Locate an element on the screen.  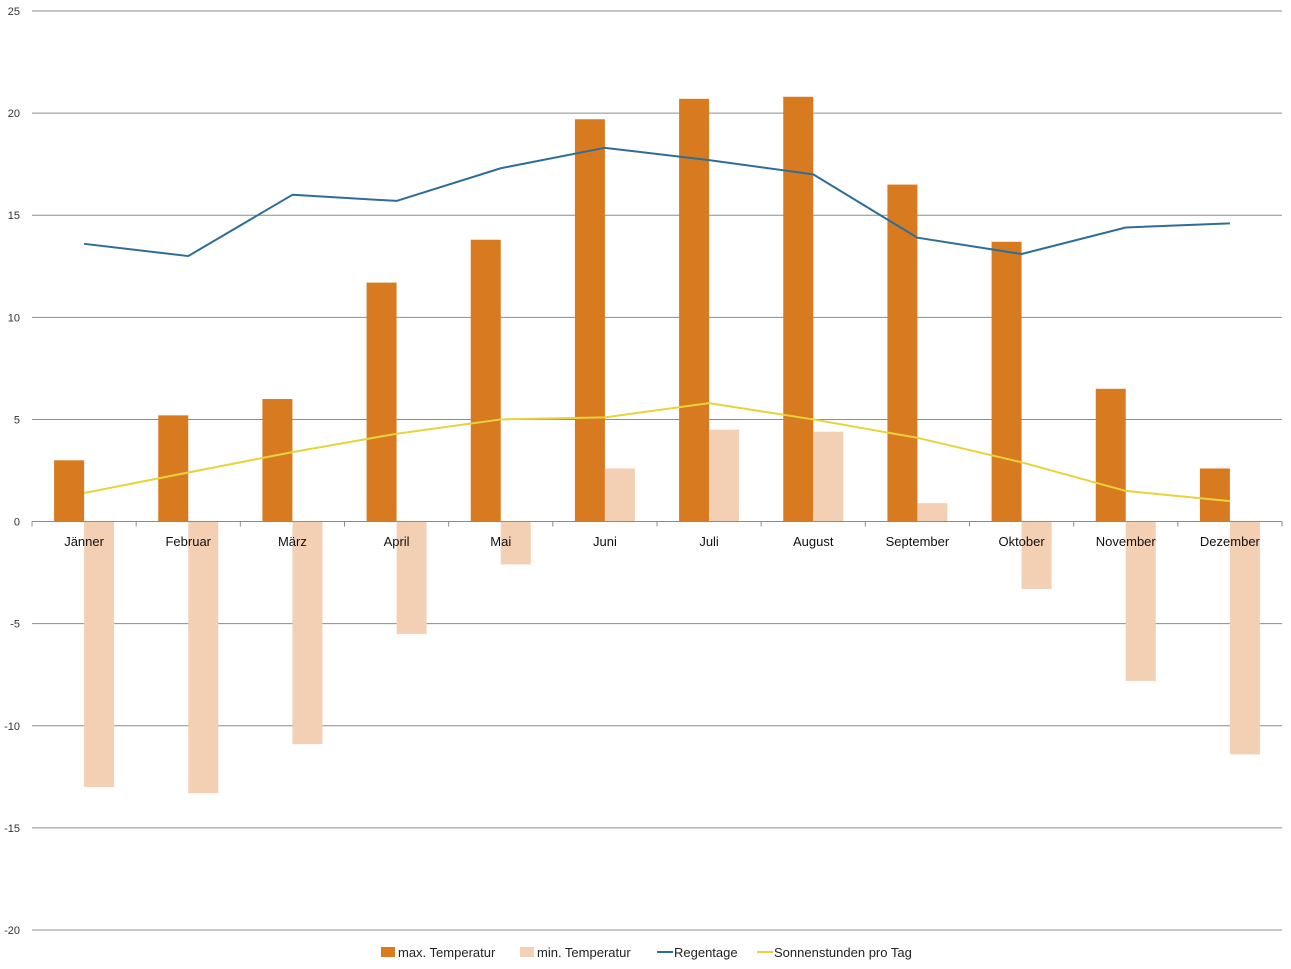
y-tick-label: 0 is located at coordinates (17, 523).